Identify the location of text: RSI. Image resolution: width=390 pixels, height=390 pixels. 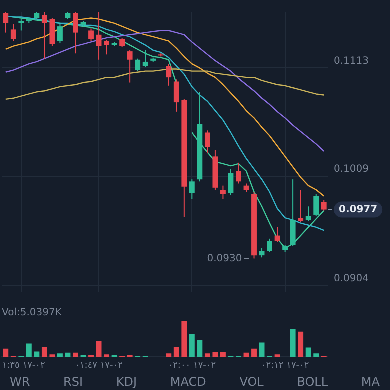
(74, 382).